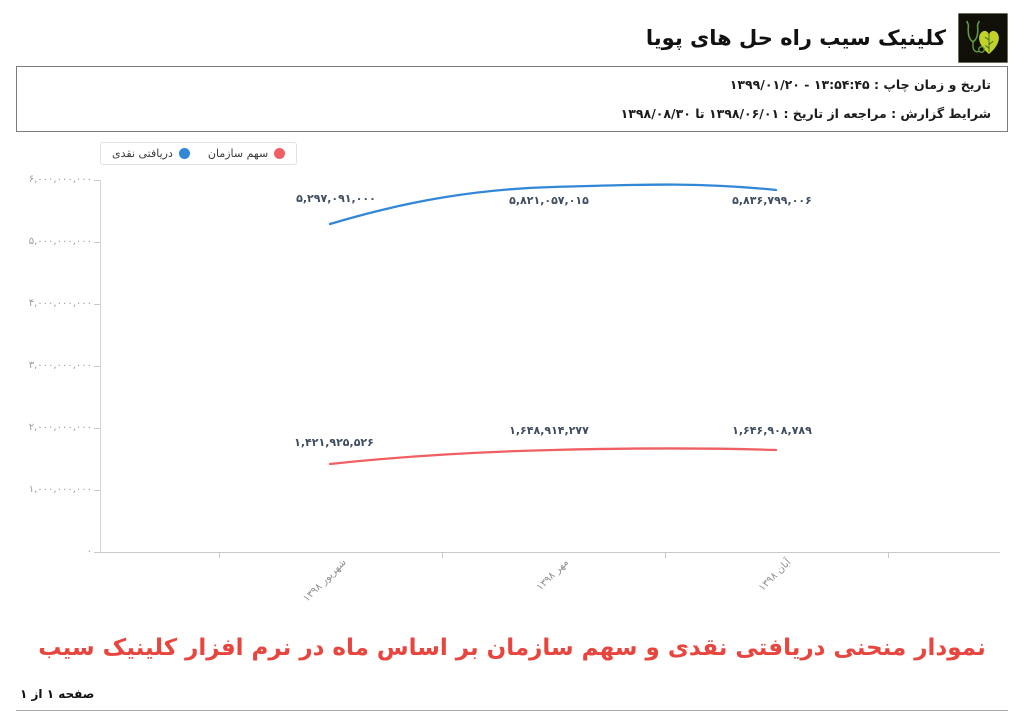 This screenshot has width=1024, height=724. I want to click on print-datetime-line: تاریخ و زمان چاپ : ۱۳:۵۴:۴۵ - ۱۳۹۹/۰۱/۲۰, so click(860, 84).